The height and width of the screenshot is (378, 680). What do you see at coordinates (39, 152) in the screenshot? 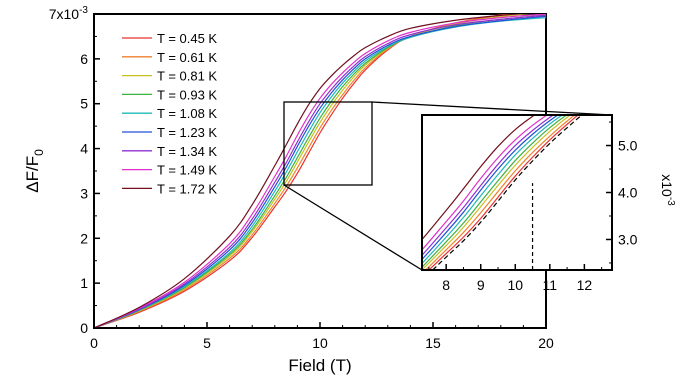
I see `y-axis-title-sub: 0` at bounding box center [39, 152].